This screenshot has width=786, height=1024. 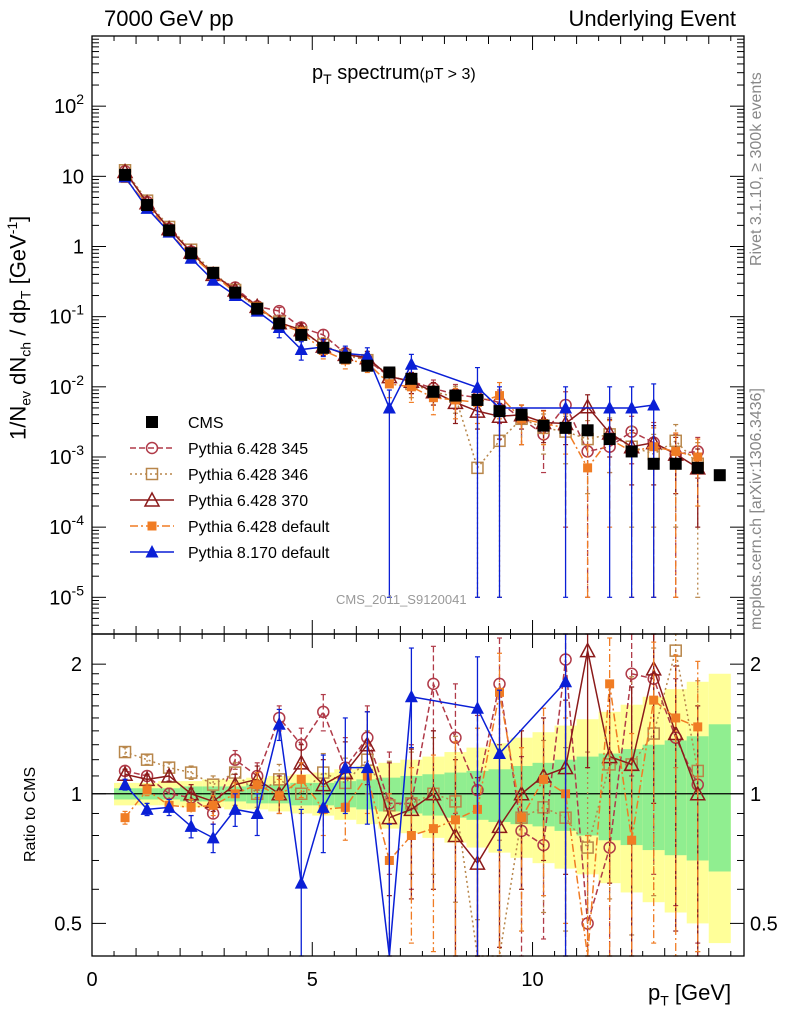 I want to click on ratio-y-tick-label-right: 1, so click(x=755, y=795).